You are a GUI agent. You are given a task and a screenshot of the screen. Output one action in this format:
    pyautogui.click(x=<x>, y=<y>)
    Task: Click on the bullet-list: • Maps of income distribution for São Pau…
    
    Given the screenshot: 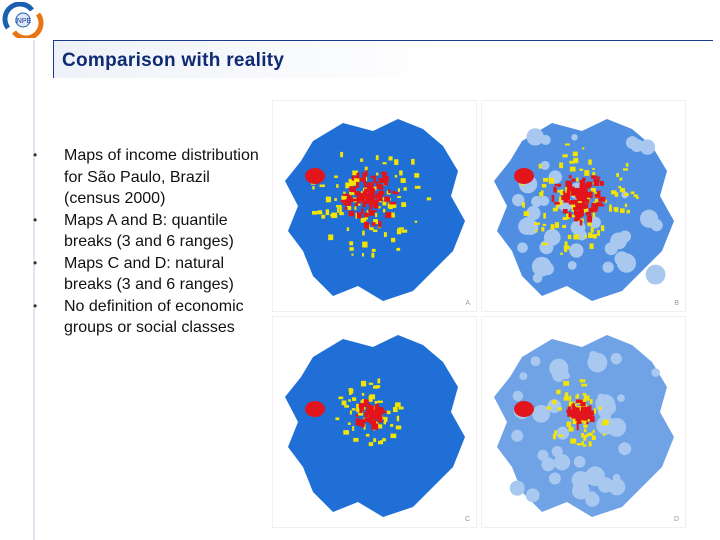 What is the action you would take?
    pyautogui.click(x=150, y=242)
    